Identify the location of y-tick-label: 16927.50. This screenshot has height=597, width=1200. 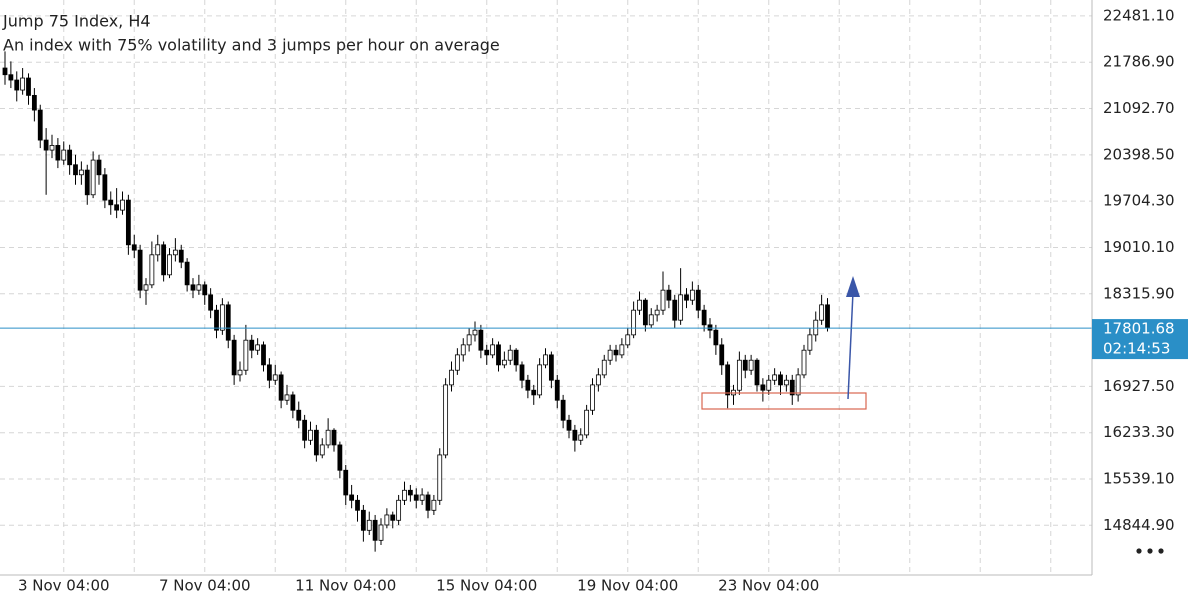
(1139, 386).